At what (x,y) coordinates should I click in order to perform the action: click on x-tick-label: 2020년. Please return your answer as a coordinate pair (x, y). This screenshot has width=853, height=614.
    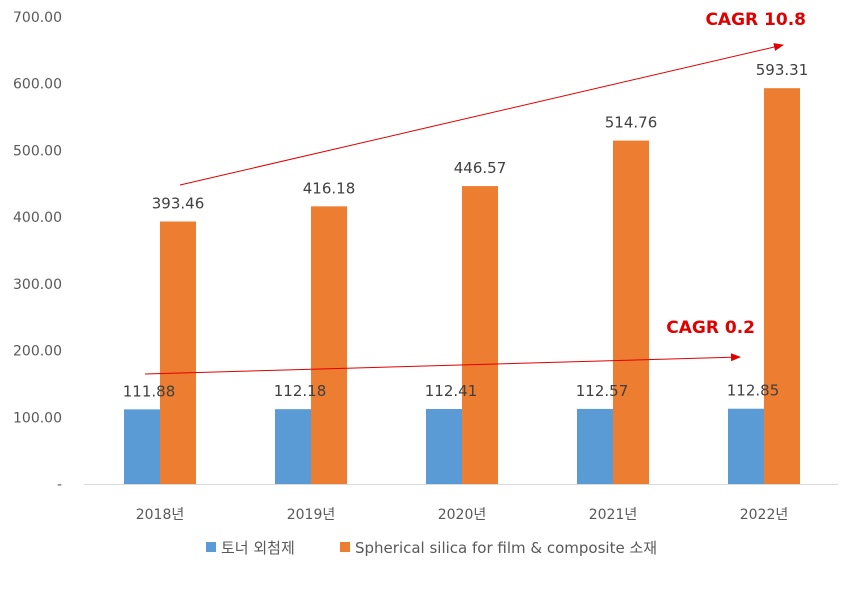
    Looking at the image, I should click on (462, 515).